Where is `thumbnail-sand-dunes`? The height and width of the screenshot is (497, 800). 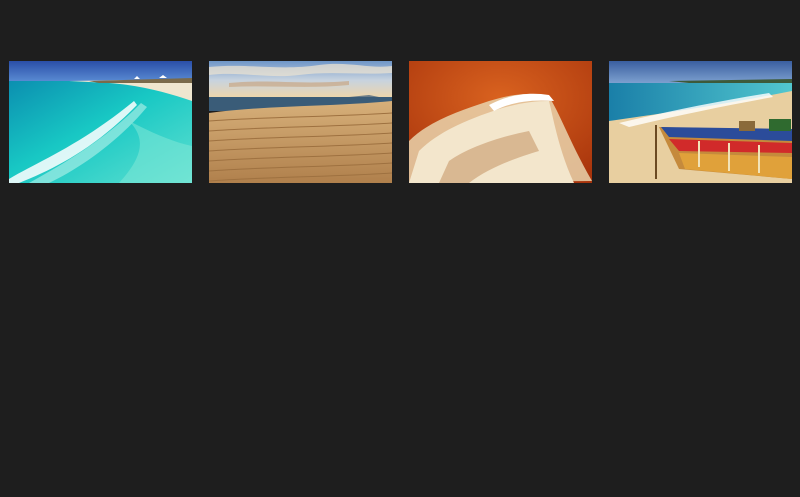 thumbnail-sand-dunes is located at coordinates (300, 122).